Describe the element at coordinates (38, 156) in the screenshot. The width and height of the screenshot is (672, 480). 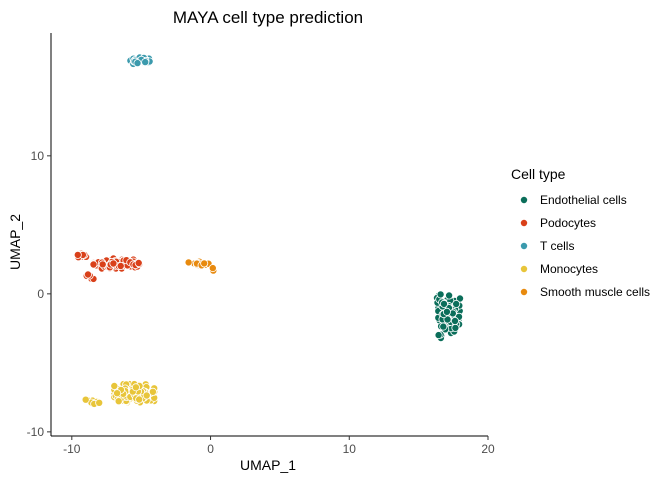
I see `y-tick-label: 10` at that location.